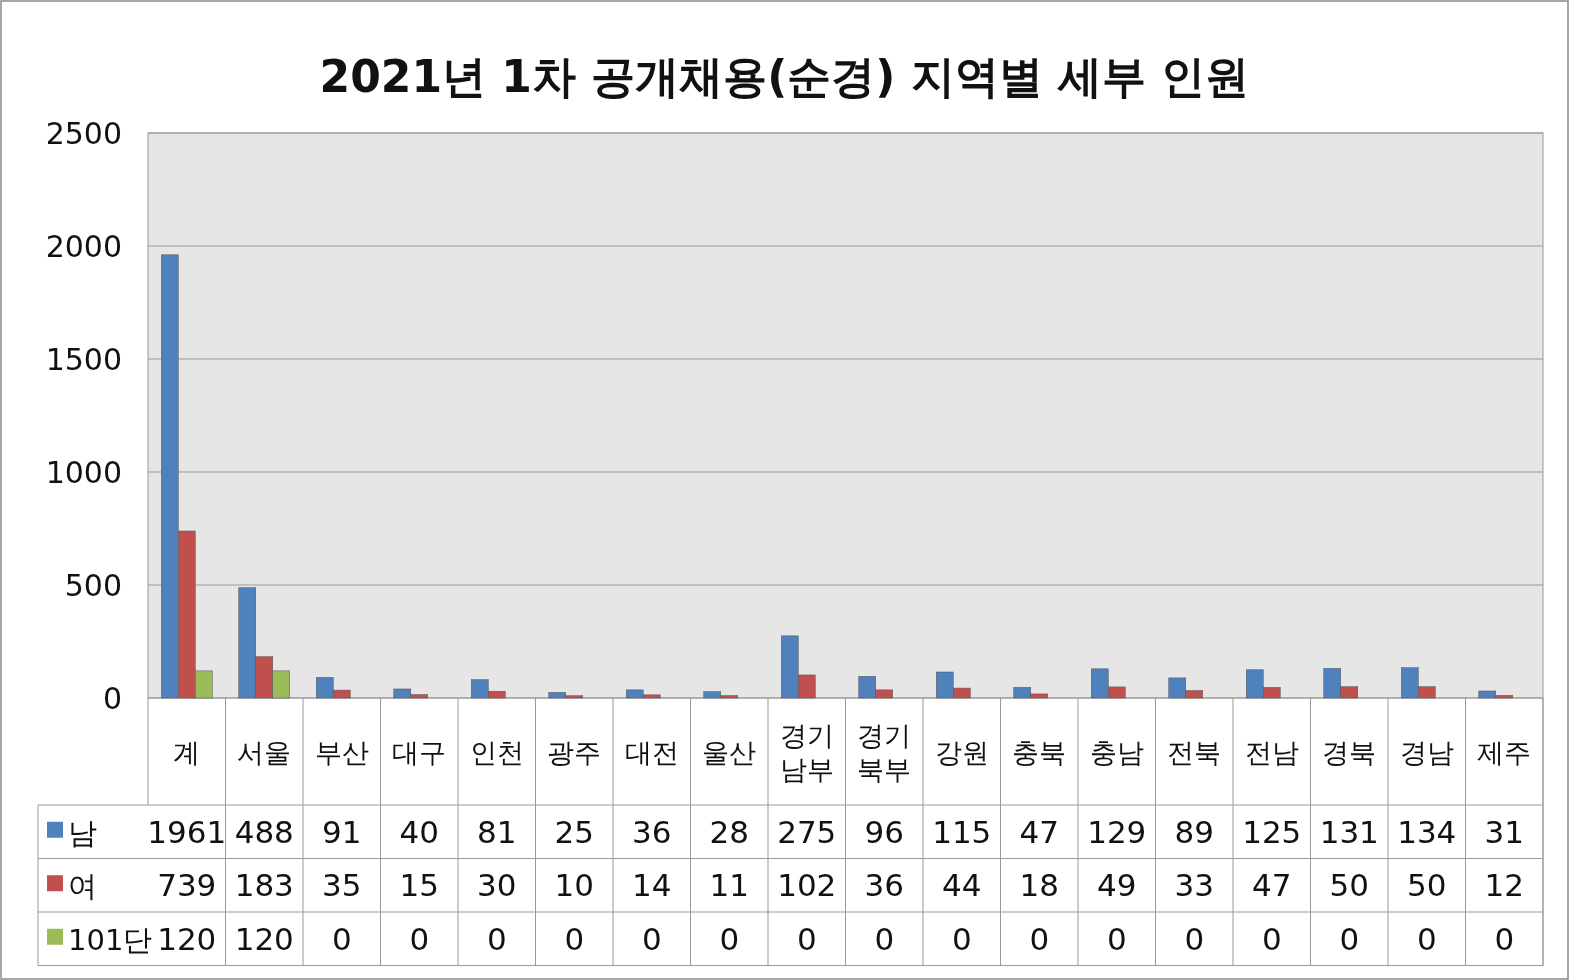 This screenshot has height=980, width=1569. What do you see at coordinates (962, 831) in the screenshot?
I see `data-label: 115` at bounding box center [962, 831].